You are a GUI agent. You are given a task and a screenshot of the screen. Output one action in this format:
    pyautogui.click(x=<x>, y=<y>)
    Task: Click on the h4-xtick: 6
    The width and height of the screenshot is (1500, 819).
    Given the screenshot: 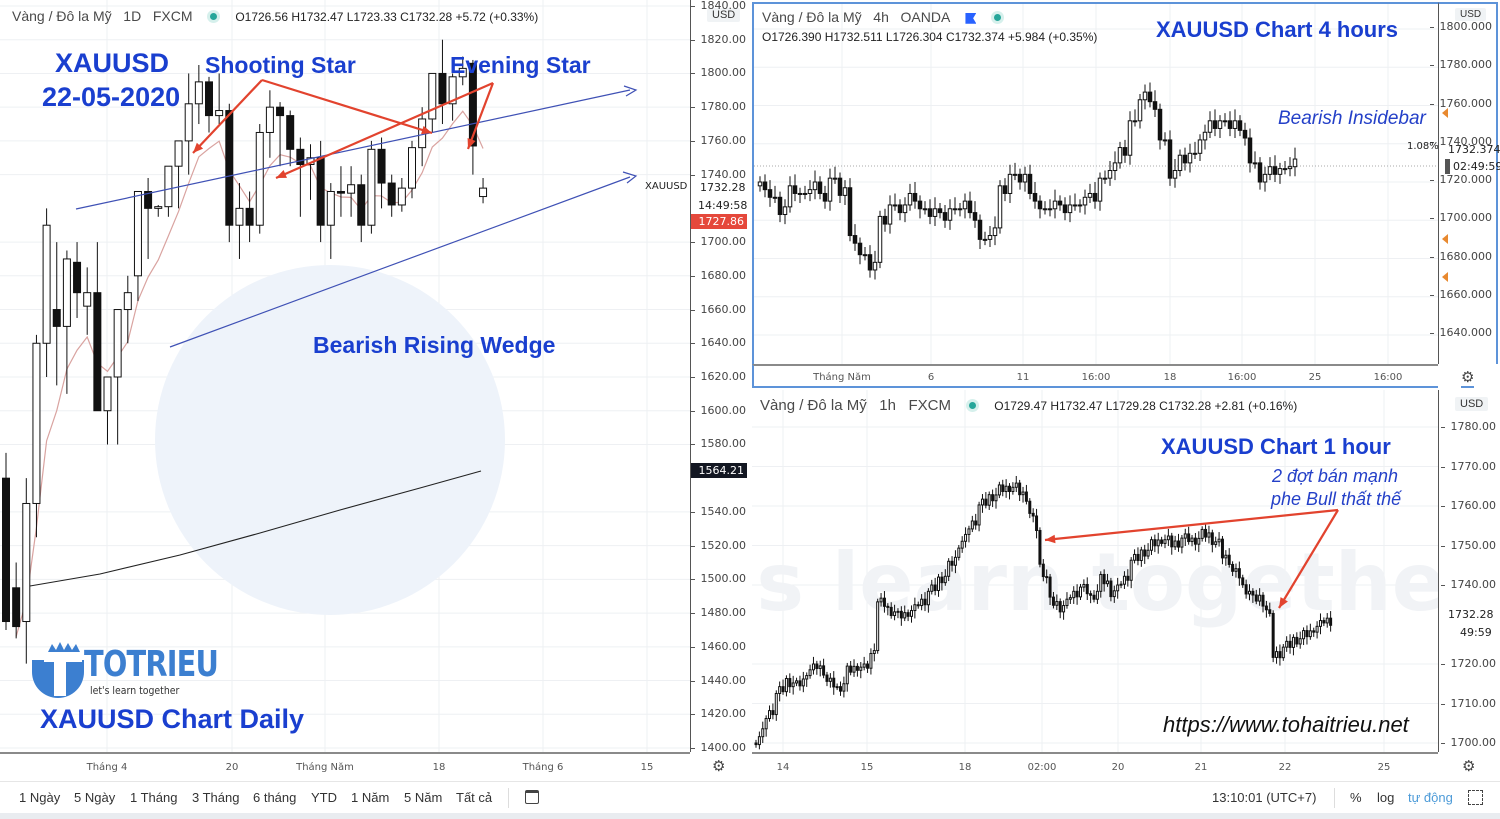 What is the action you would take?
    pyautogui.click(x=931, y=377)
    